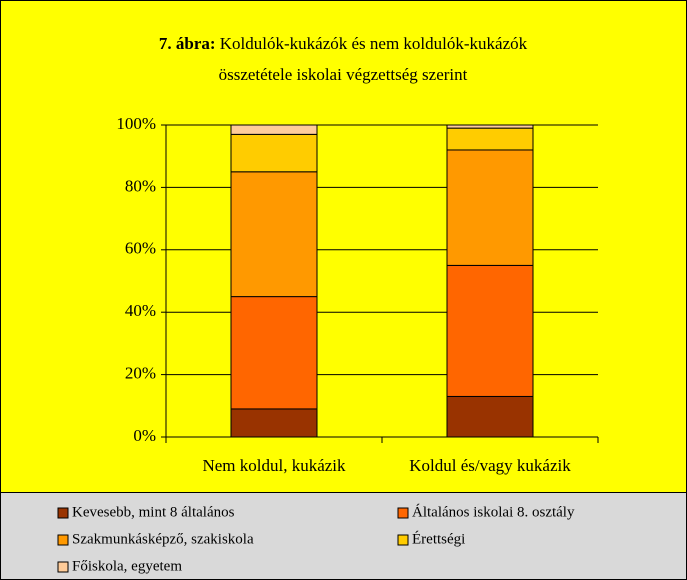 The width and height of the screenshot is (687, 580). What do you see at coordinates (144, 435) in the screenshot?
I see `y-tick-label: 0%` at bounding box center [144, 435].